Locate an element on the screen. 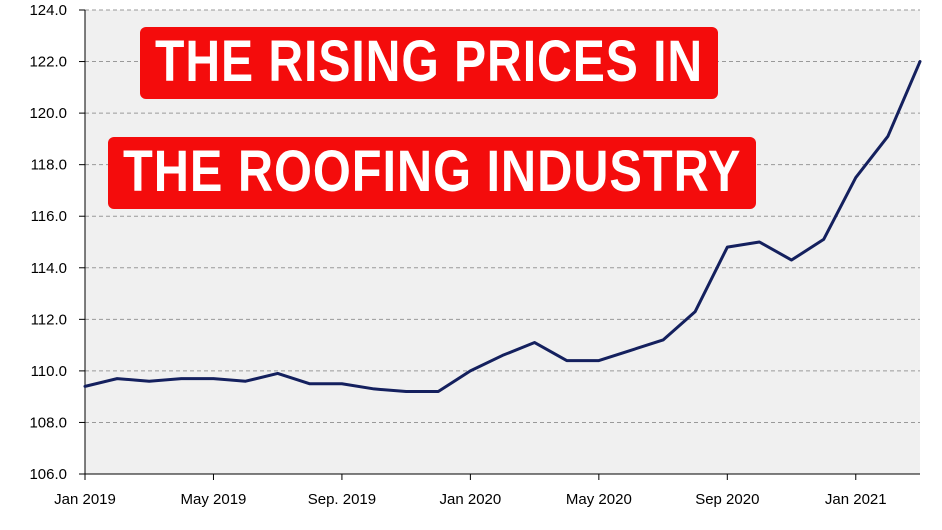  chart-title-line-2: THE ROOFING INDUSTRY is located at coordinates (432, 172).